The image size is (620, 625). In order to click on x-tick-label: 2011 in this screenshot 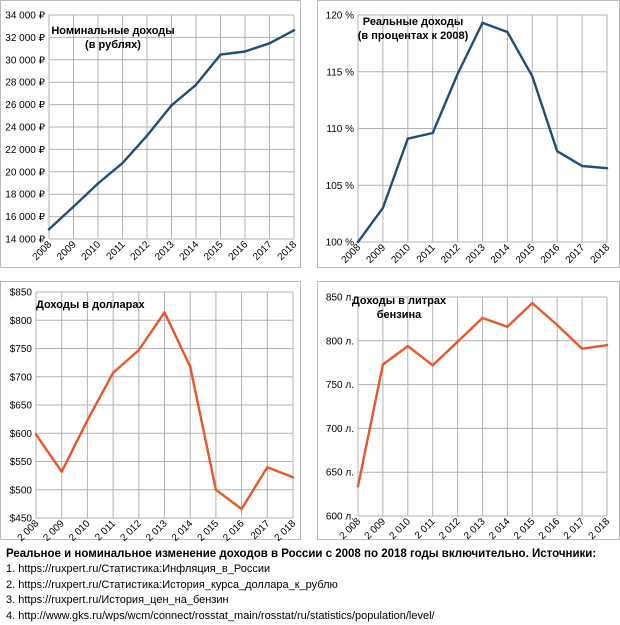, I will do `click(116, 250)`.